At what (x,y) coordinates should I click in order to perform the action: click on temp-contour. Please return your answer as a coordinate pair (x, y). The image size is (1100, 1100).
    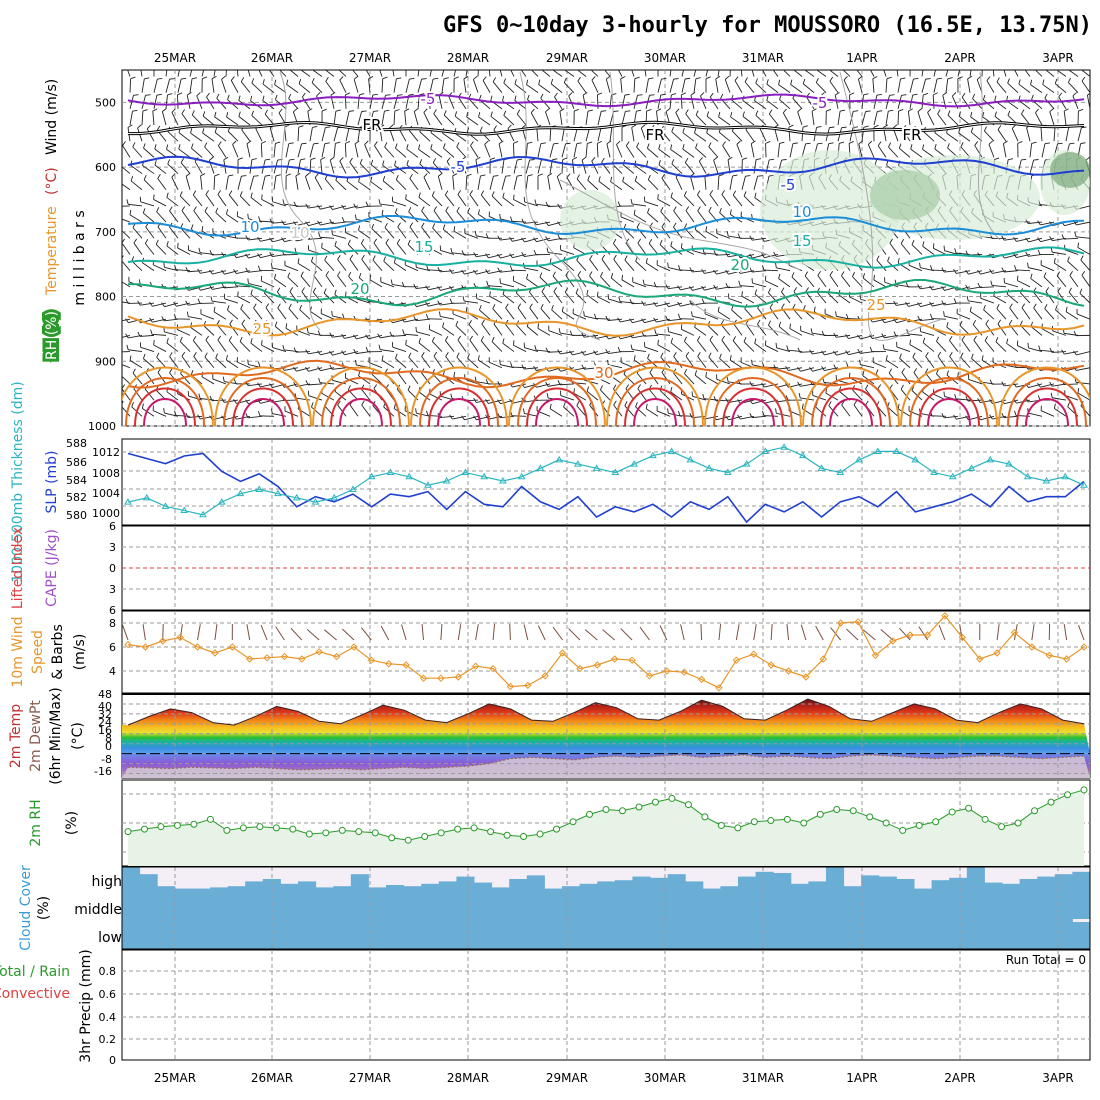
    Looking at the image, I should click on (606, 322).